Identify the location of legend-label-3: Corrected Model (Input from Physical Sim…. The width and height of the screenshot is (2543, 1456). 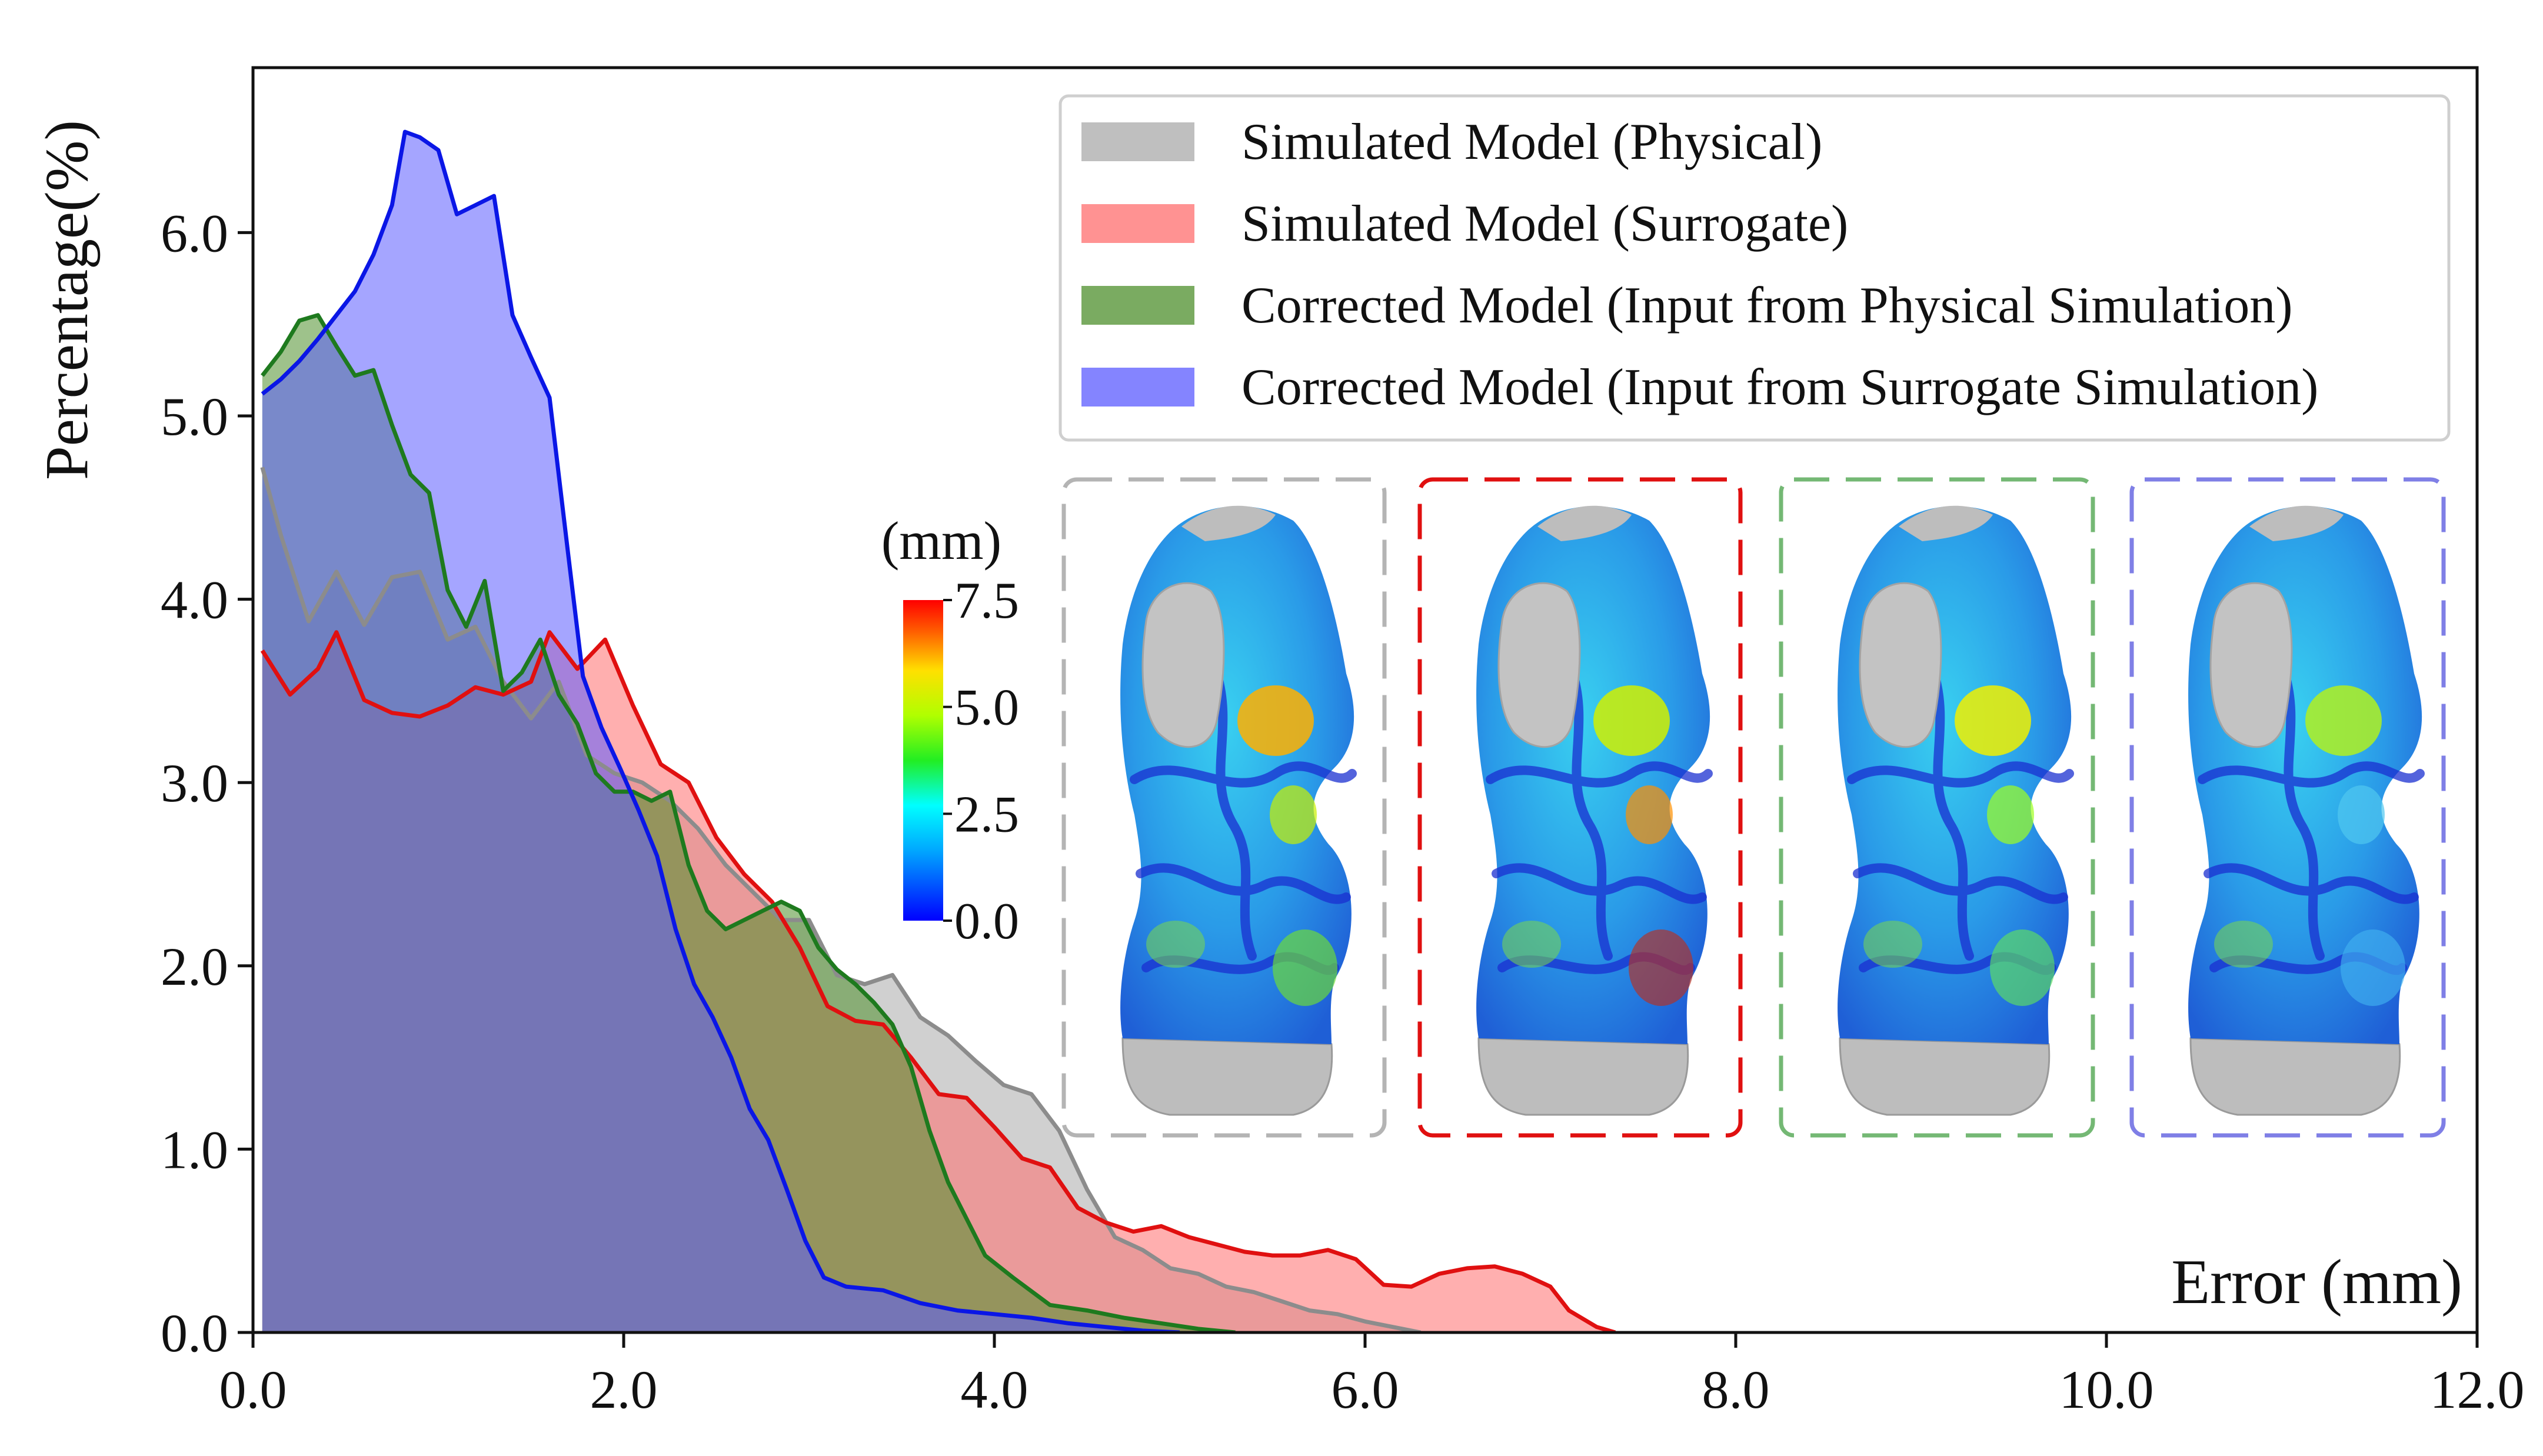
(1767, 305).